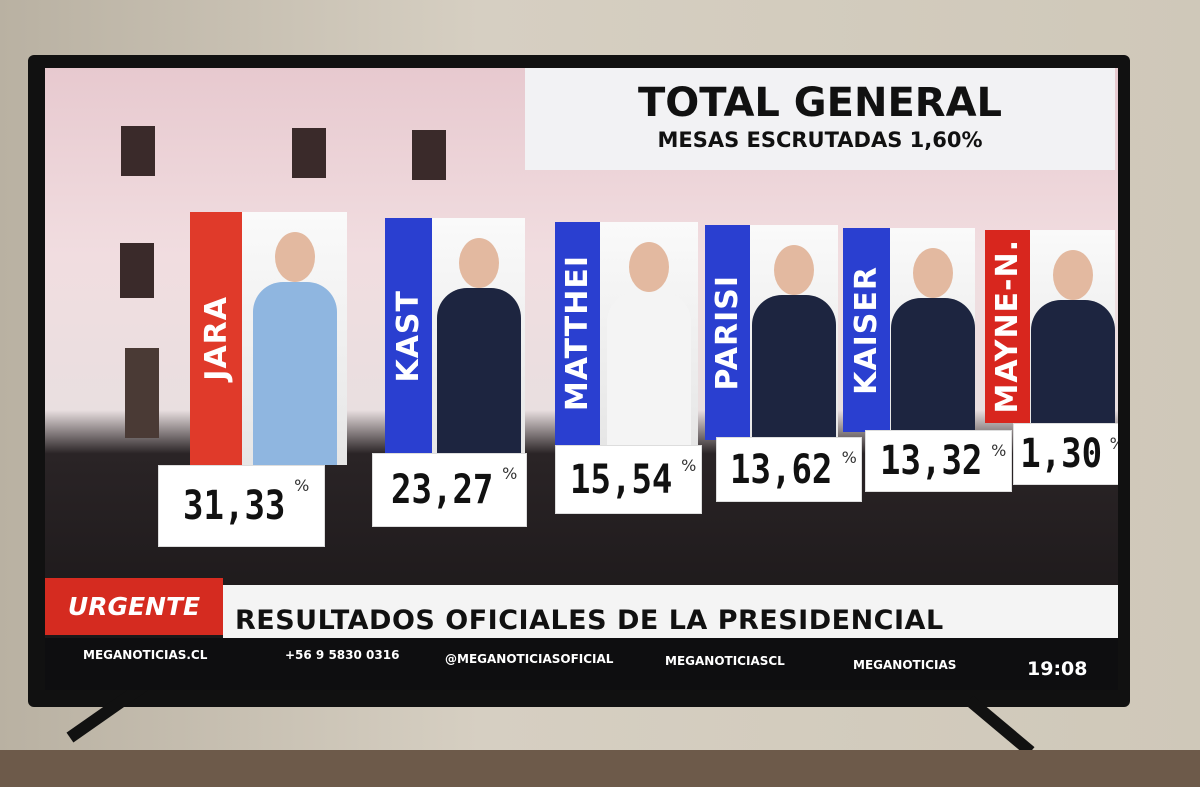  What do you see at coordinates (529, 659) in the screenshot?
I see `youtube: @MEGANOTICIASOFICIAL` at bounding box center [529, 659].